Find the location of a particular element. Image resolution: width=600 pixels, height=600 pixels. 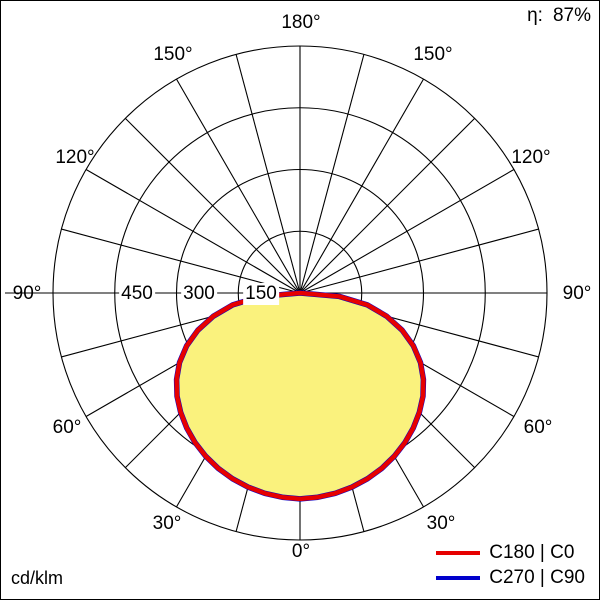

legend-swatch-c180-c0 is located at coordinates (458, 552).